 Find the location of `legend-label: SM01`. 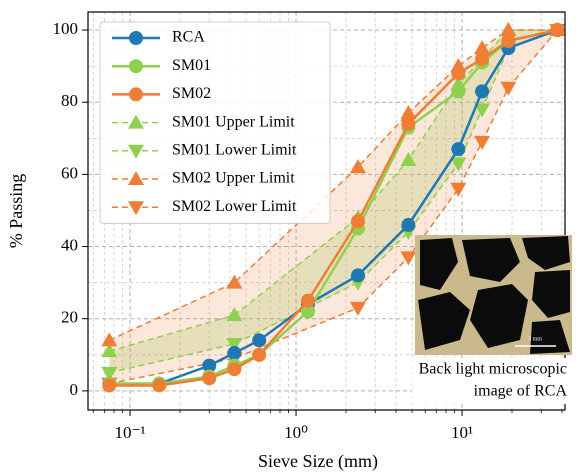

legend-label: SM01 is located at coordinates (191, 65).